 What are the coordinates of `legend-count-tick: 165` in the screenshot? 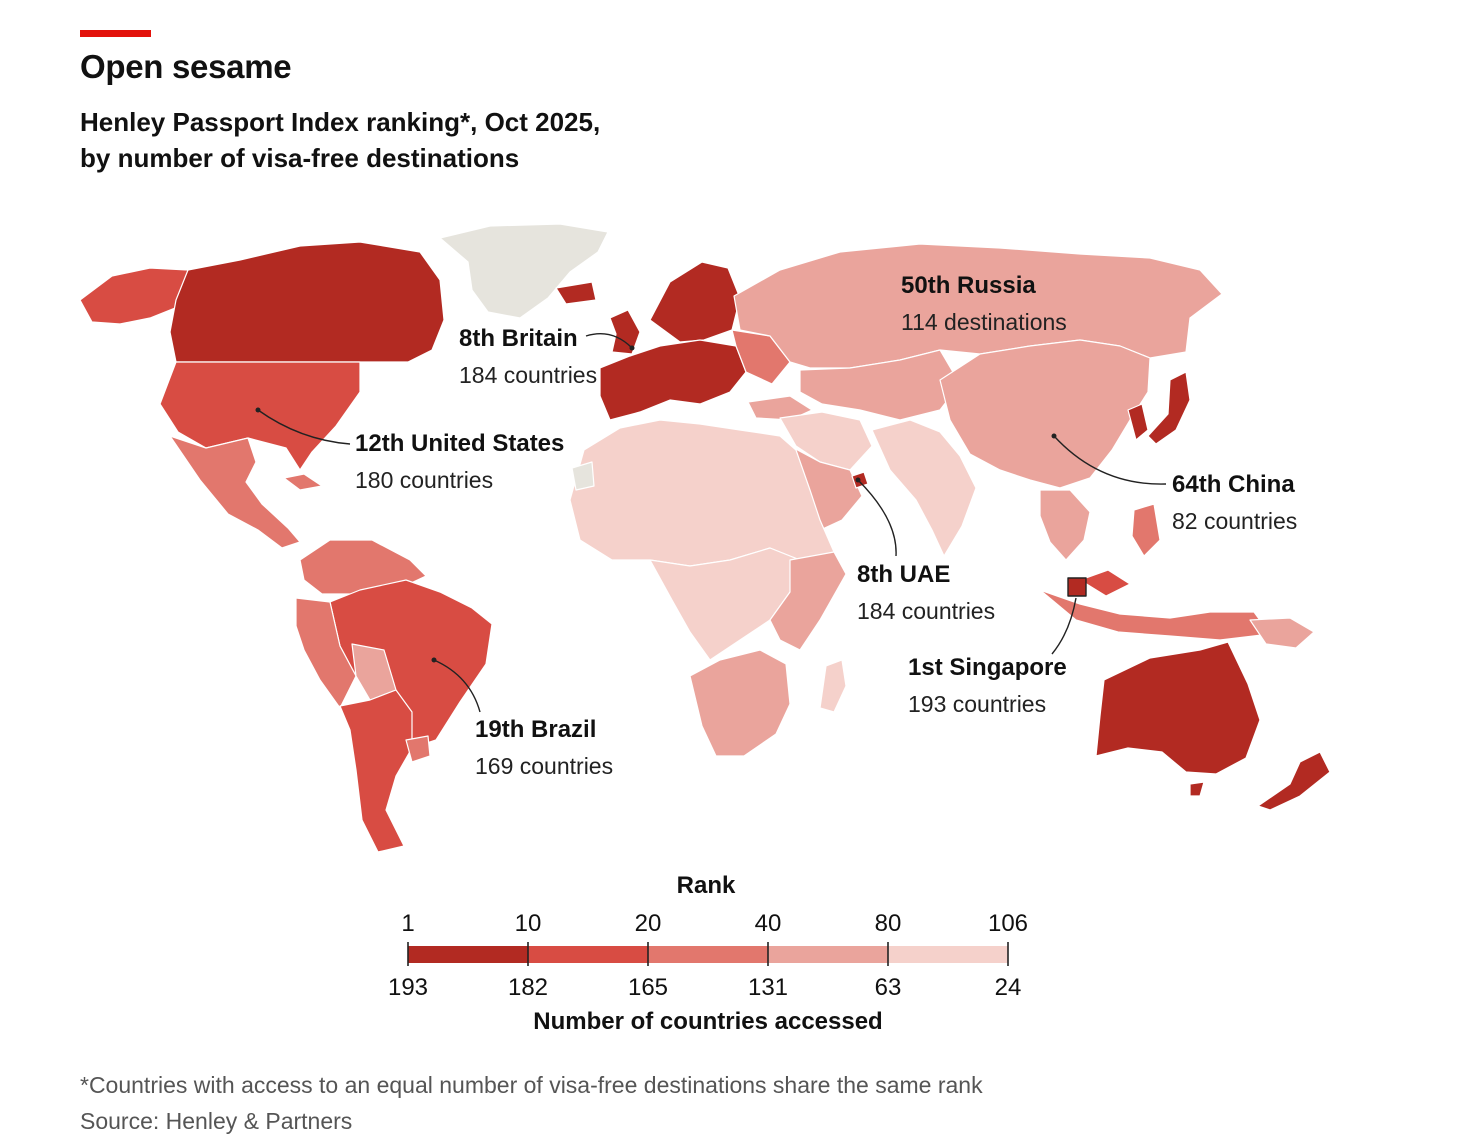 It's located at (648, 987).